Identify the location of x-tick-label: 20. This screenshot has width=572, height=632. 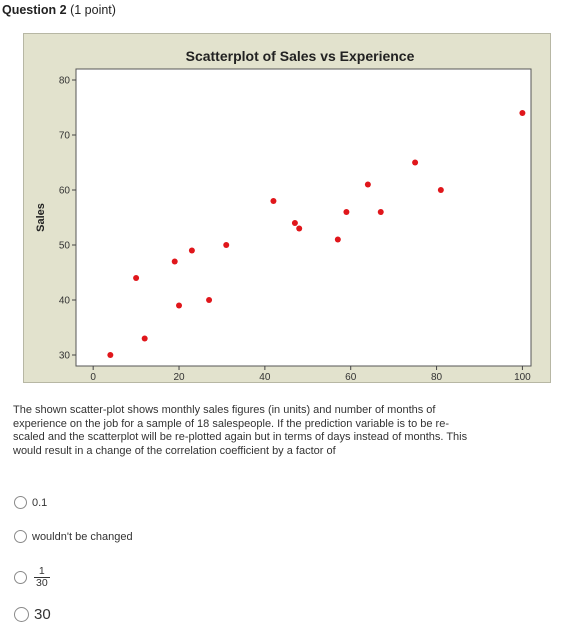
(179, 377).